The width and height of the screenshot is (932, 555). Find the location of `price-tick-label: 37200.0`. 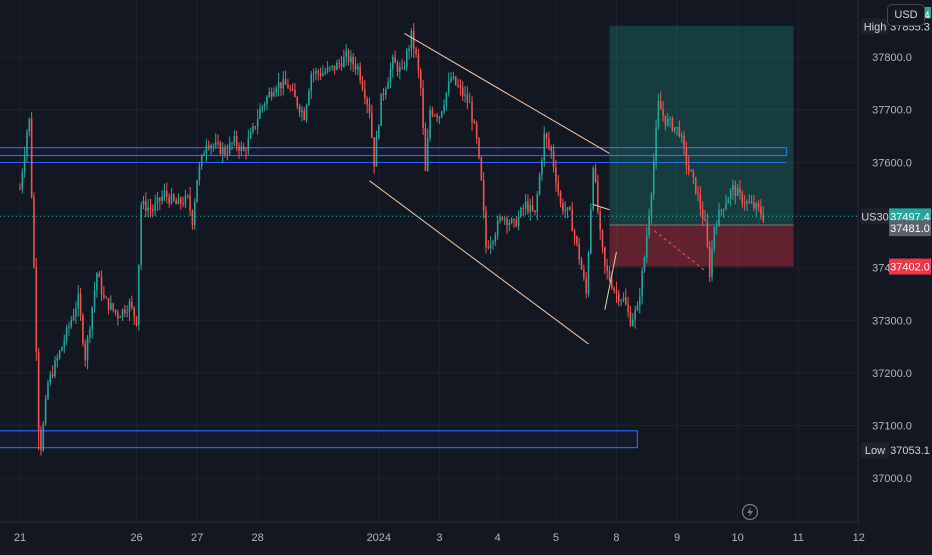

price-tick-label: 37200.0 is located at coordinates (892, 374).